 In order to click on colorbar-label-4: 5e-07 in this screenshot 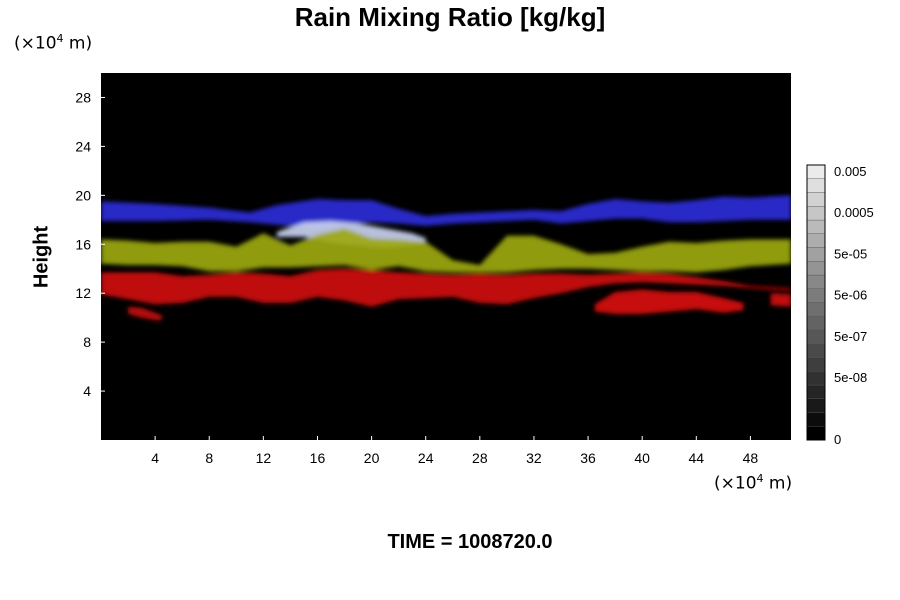, I will do `click(850, 336)`.